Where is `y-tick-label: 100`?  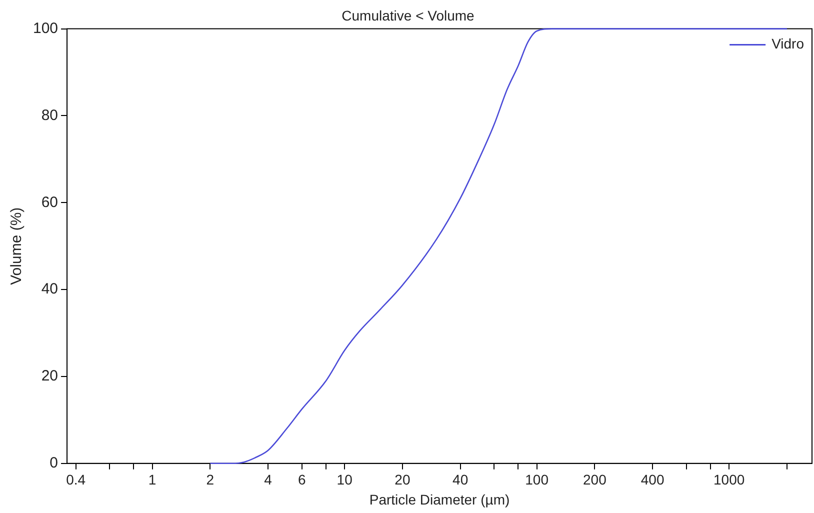
y-tick-label: 100 is located at coordinates (45, 28).